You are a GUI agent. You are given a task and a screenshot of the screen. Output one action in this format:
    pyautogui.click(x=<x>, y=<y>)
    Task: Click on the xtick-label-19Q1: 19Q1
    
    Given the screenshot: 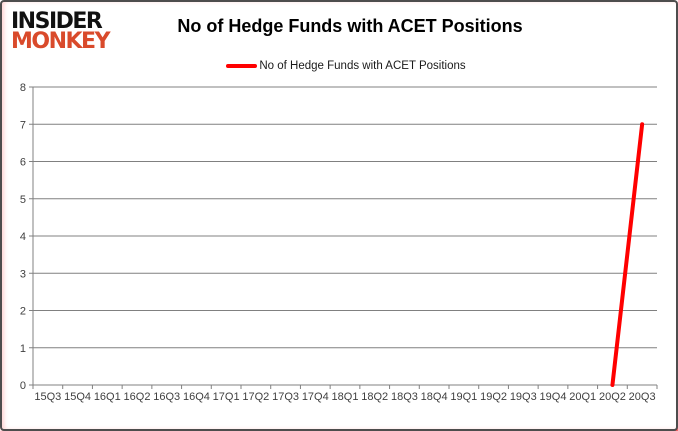 What is the action you would take?
    pyautogui.click(x=463, y=397)
    